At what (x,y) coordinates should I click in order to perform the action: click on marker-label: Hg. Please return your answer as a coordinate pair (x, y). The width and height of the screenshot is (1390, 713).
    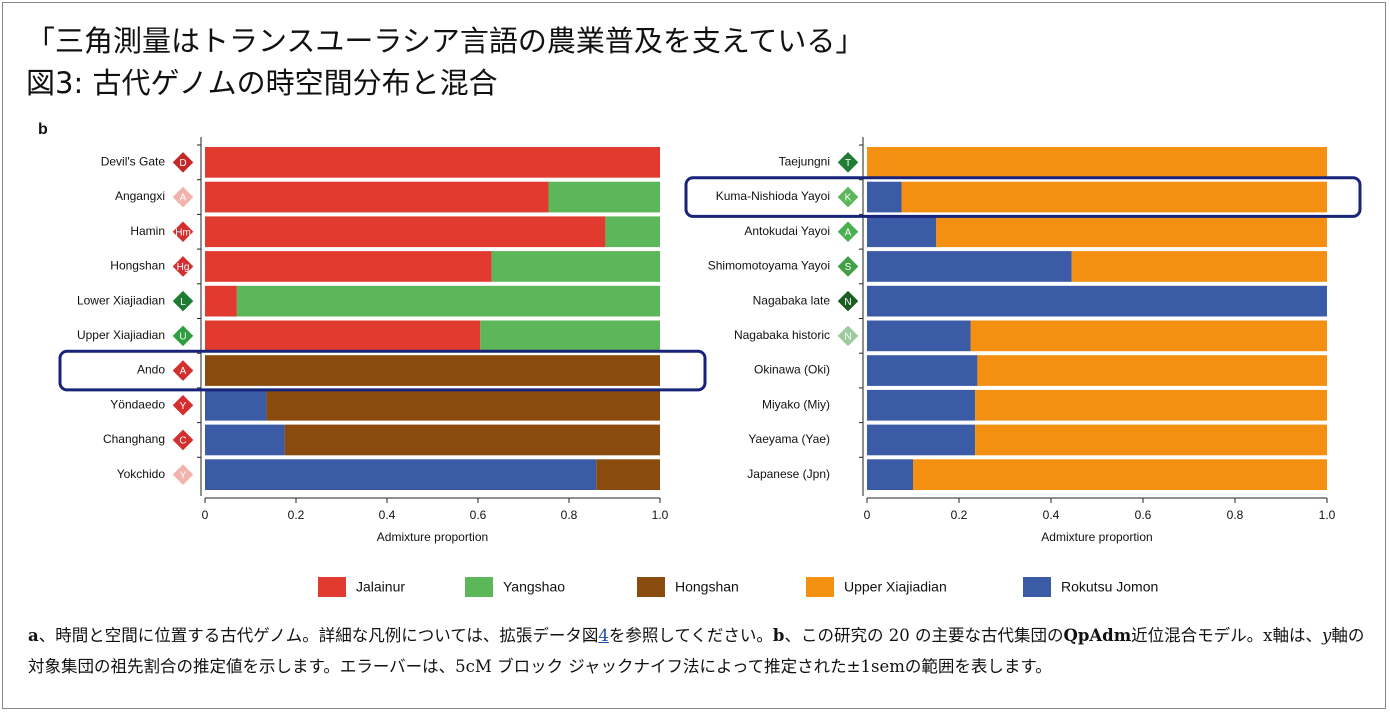
    Looking at the image, I should click on (183, 267).